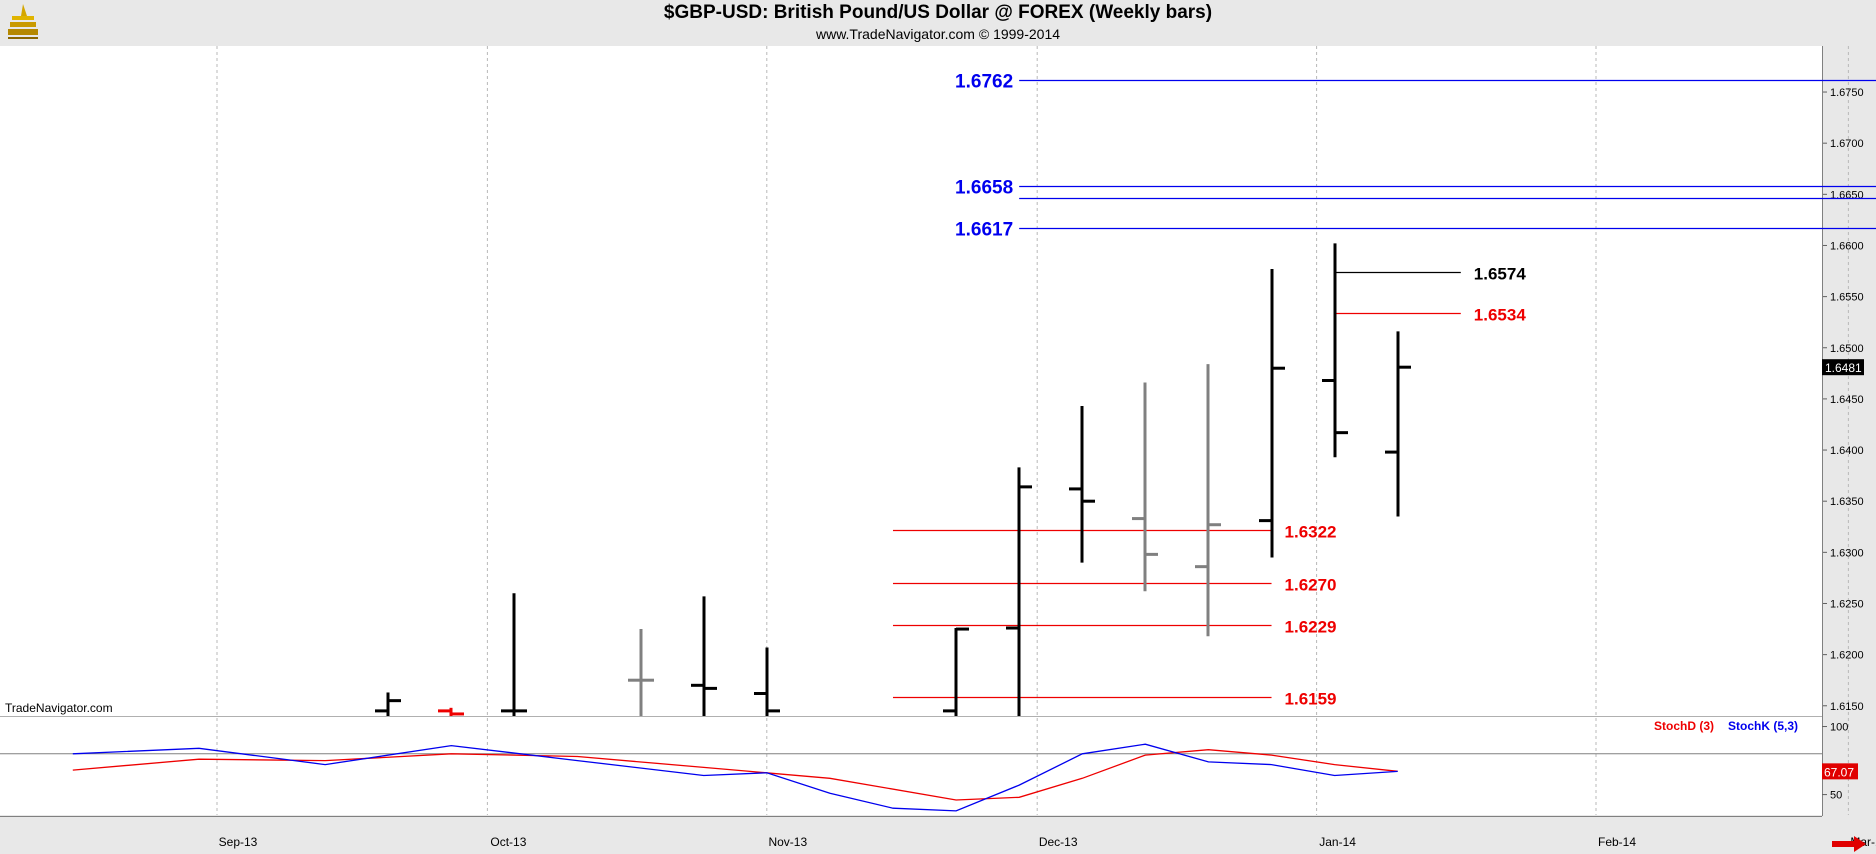  What do you see at coordinates (1839, 728) in the screenshot?
I see `stoch-y-tick-label: 100` at bounding box center [1839, 728].